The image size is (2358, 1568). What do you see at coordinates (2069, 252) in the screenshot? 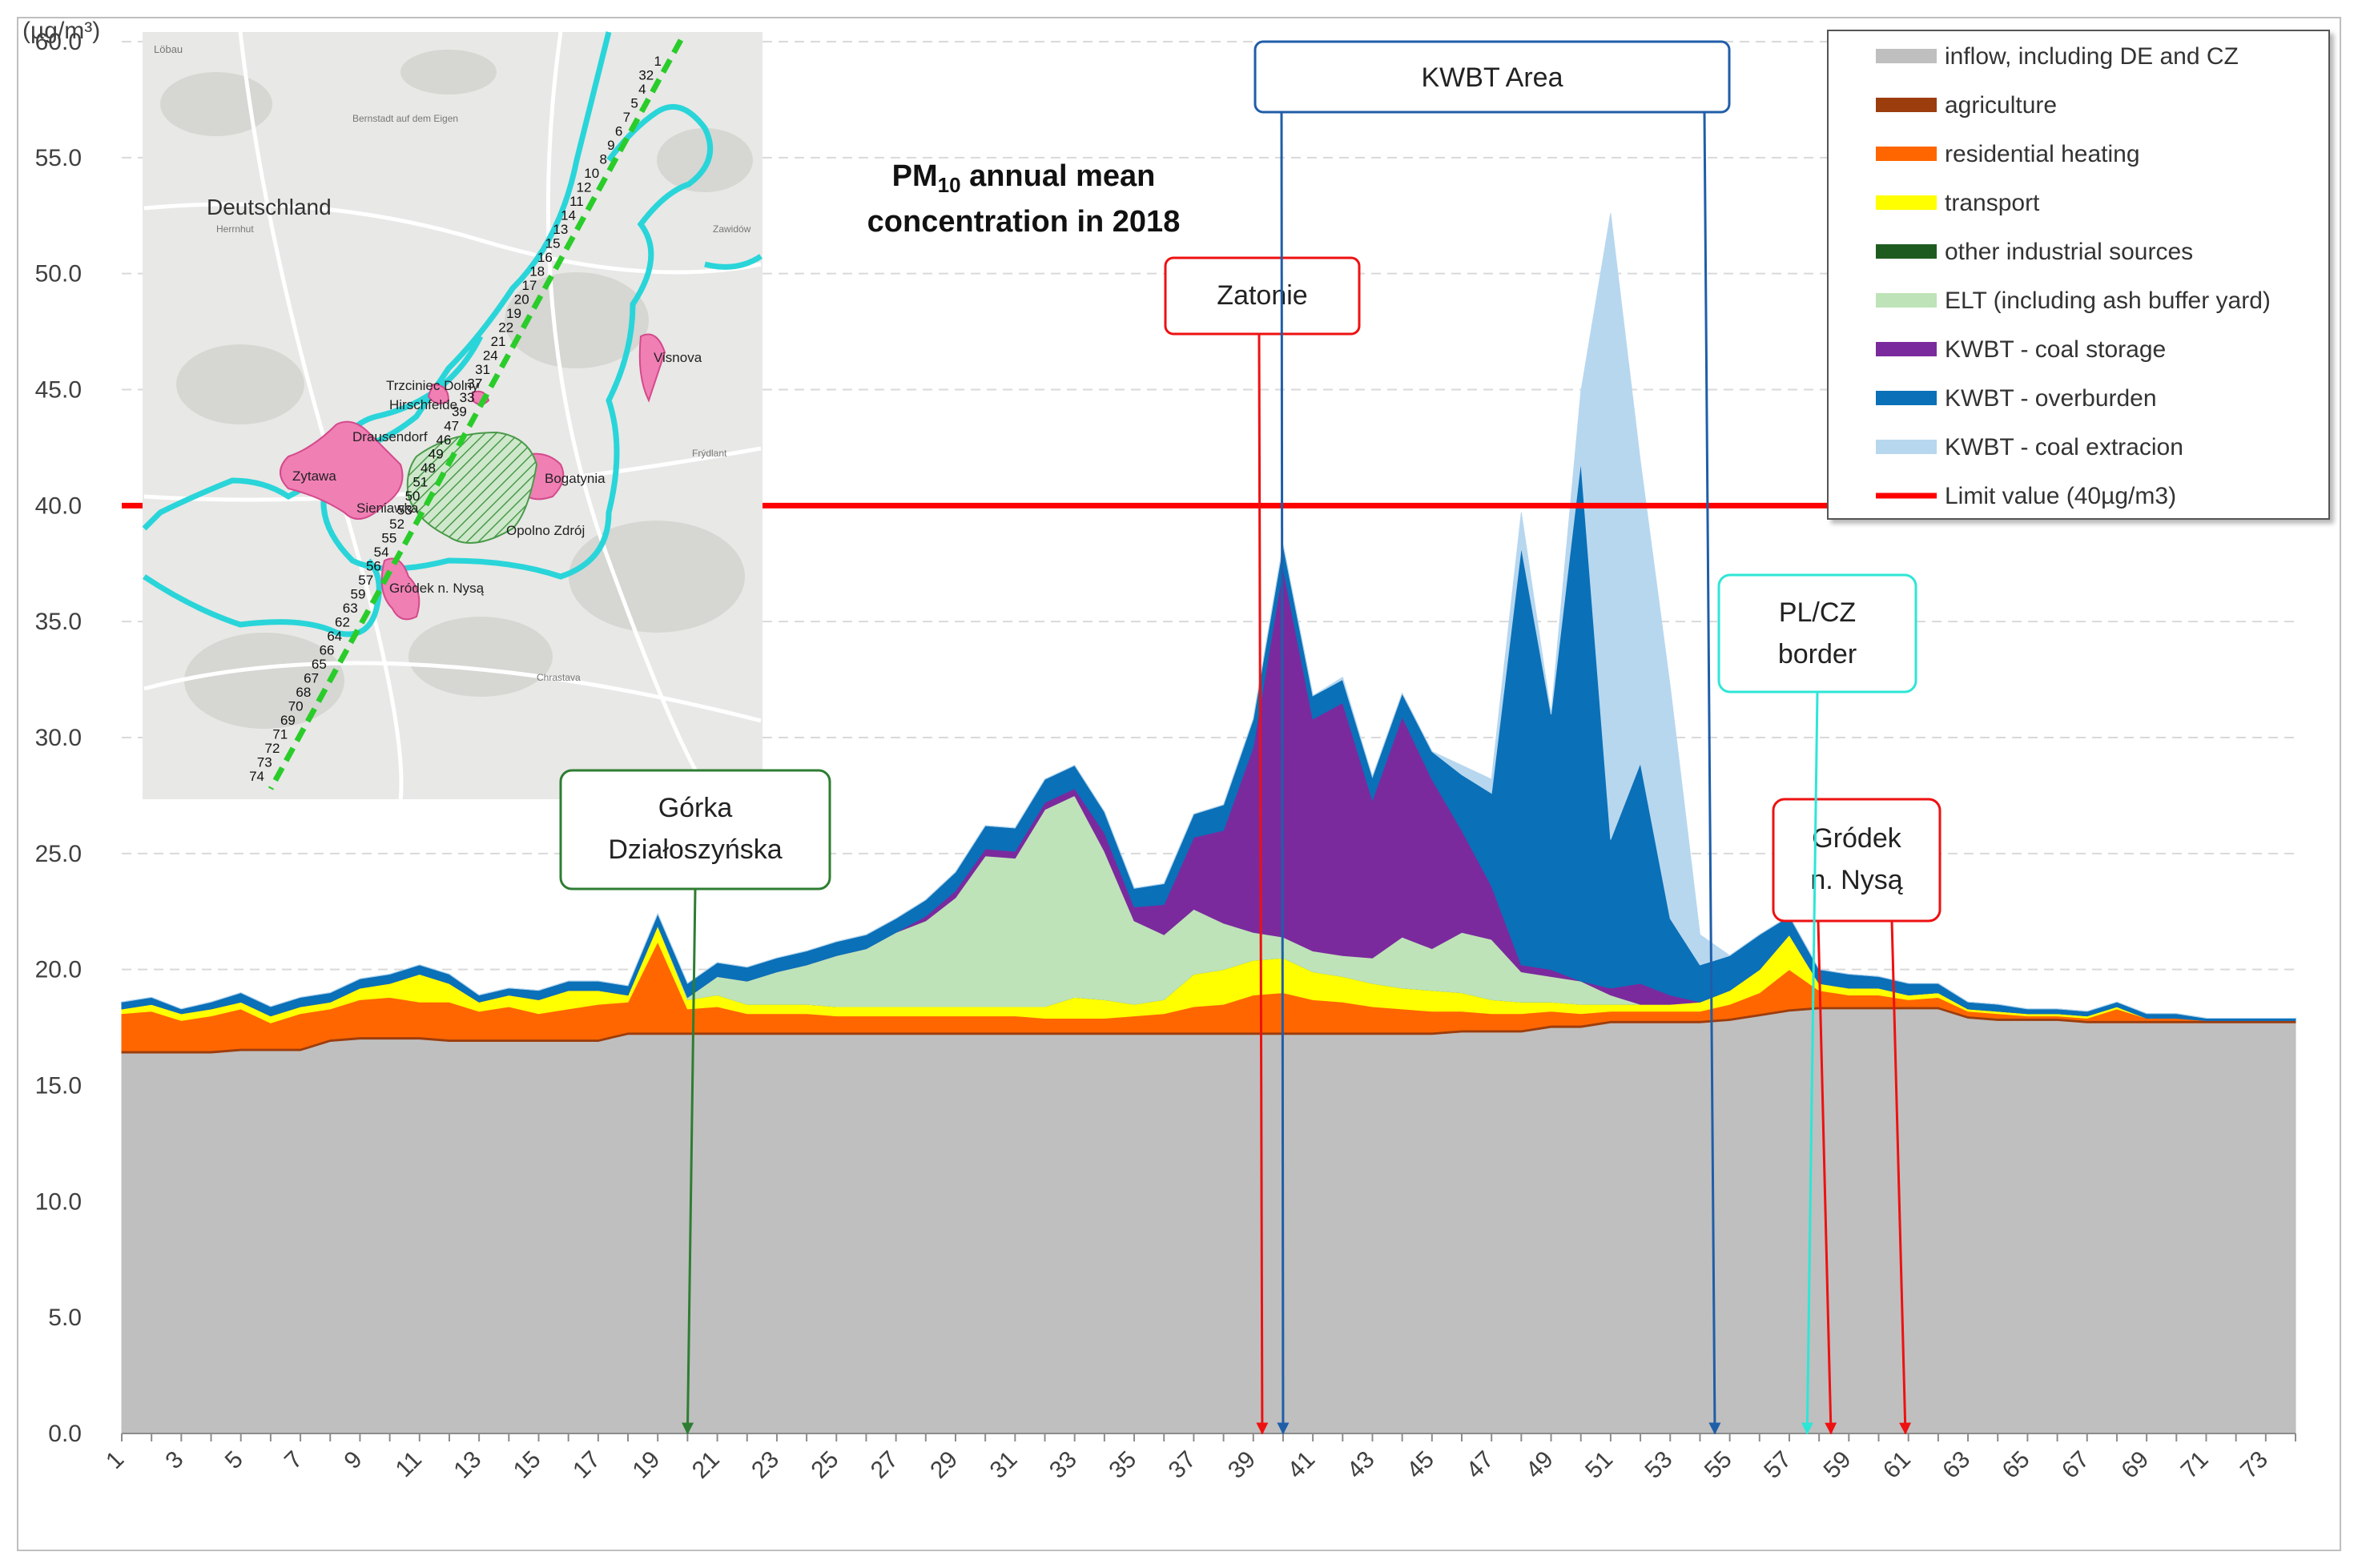
I see `legend-label: other industrial sources` at bounding box center [2069, 252].